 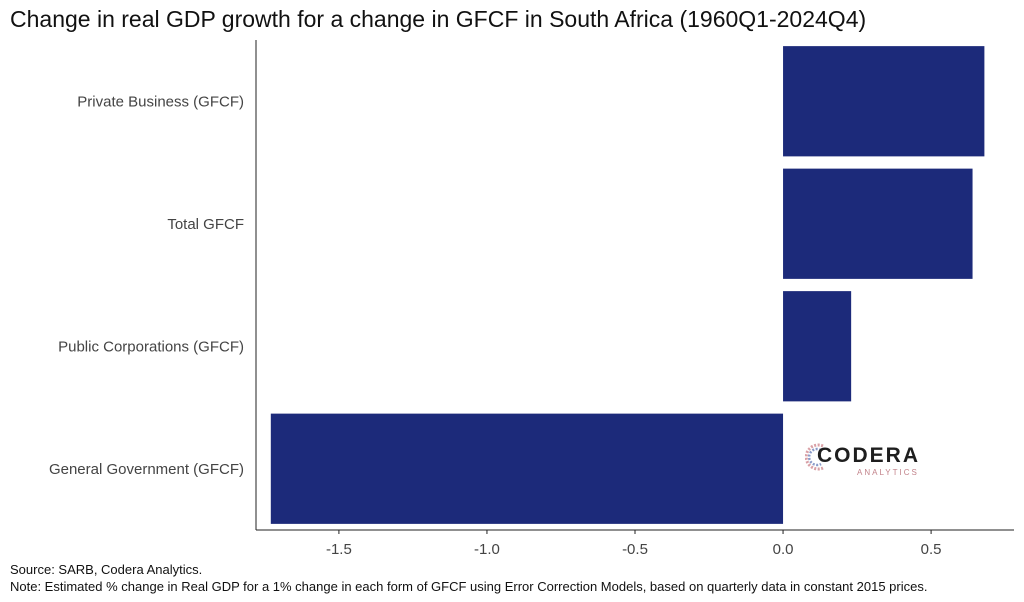 What do you see at coordinates (487, 549) in the screenshot?
I see `x-tick-label: -1.0` at bounding box center [487, 549].